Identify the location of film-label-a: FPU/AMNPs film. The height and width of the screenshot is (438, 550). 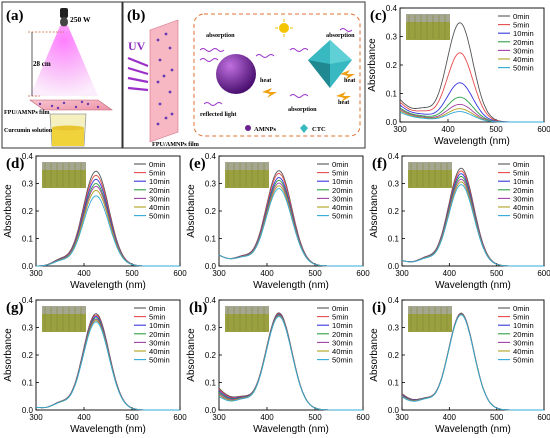
(27, 113).